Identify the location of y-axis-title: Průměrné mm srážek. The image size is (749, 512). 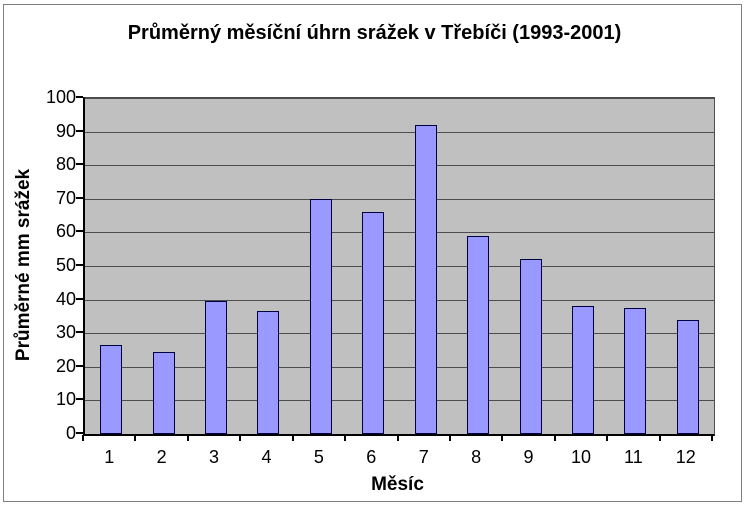
(23, 265).